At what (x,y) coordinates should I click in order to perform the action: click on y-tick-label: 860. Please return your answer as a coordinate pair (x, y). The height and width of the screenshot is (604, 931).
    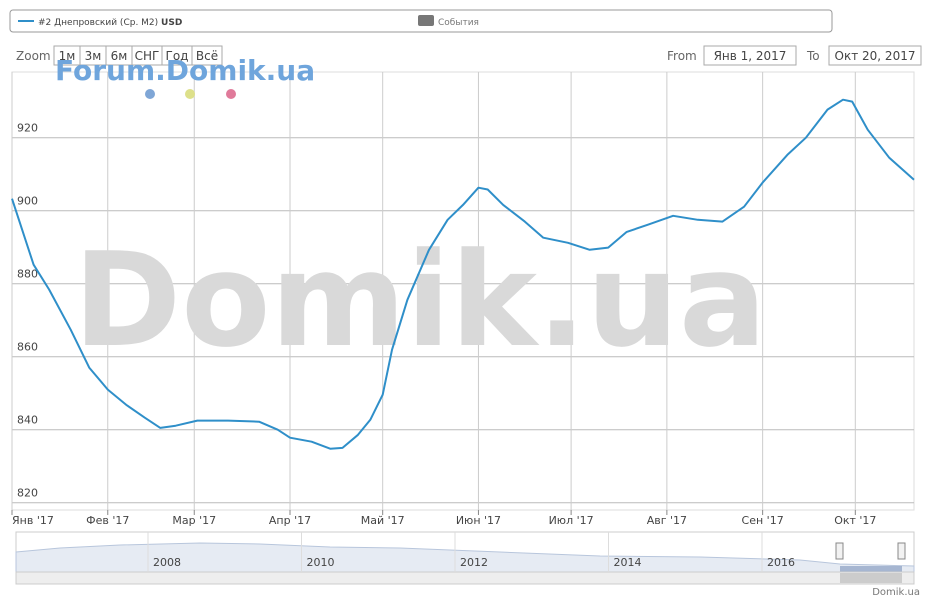
    Looking at the image, I should click on (27, 347).